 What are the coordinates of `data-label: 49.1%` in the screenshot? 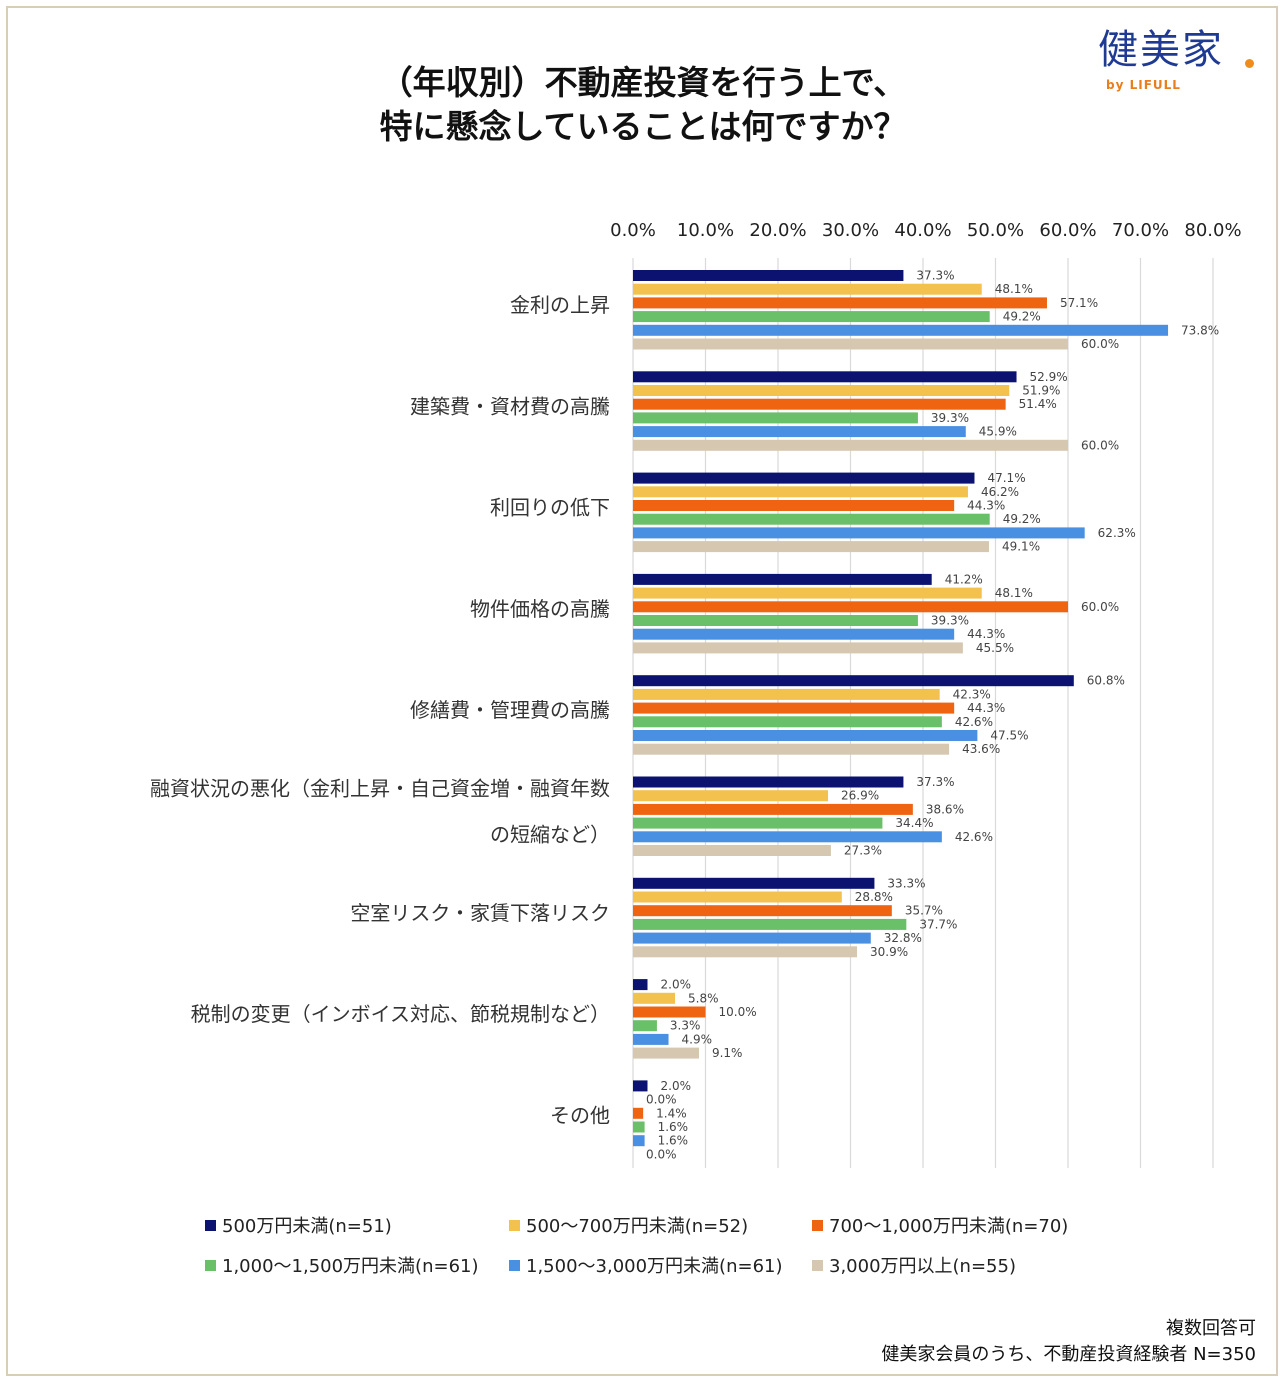 It's located at (1021, 547).